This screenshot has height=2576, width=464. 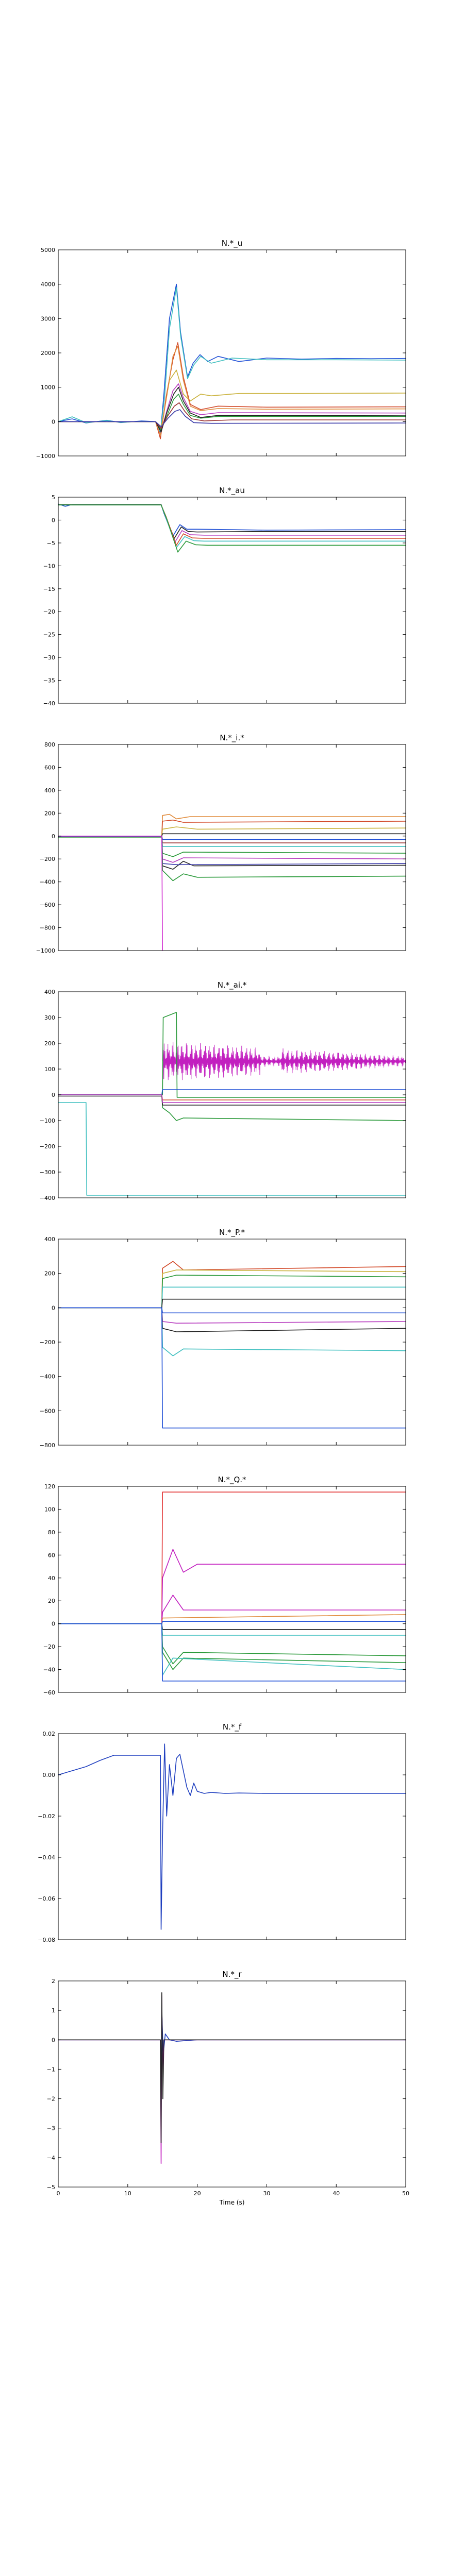 I want to click on x-tick-label: 20, so click(x=197, y=2193).